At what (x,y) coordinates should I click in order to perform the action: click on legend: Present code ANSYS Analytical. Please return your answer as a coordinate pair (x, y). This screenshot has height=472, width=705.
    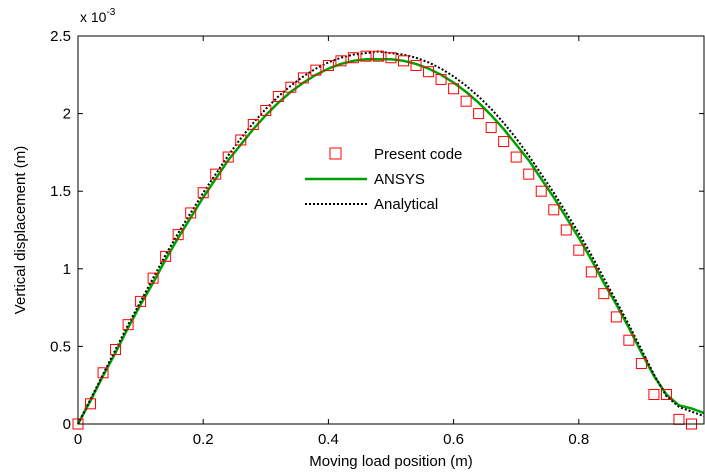
    Looking at the image, I should click on (383, 179).